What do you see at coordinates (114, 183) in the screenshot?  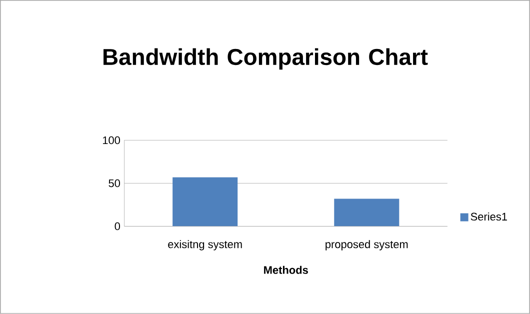 I see `y-tick-label: 50` at bounding box center [114, 183].